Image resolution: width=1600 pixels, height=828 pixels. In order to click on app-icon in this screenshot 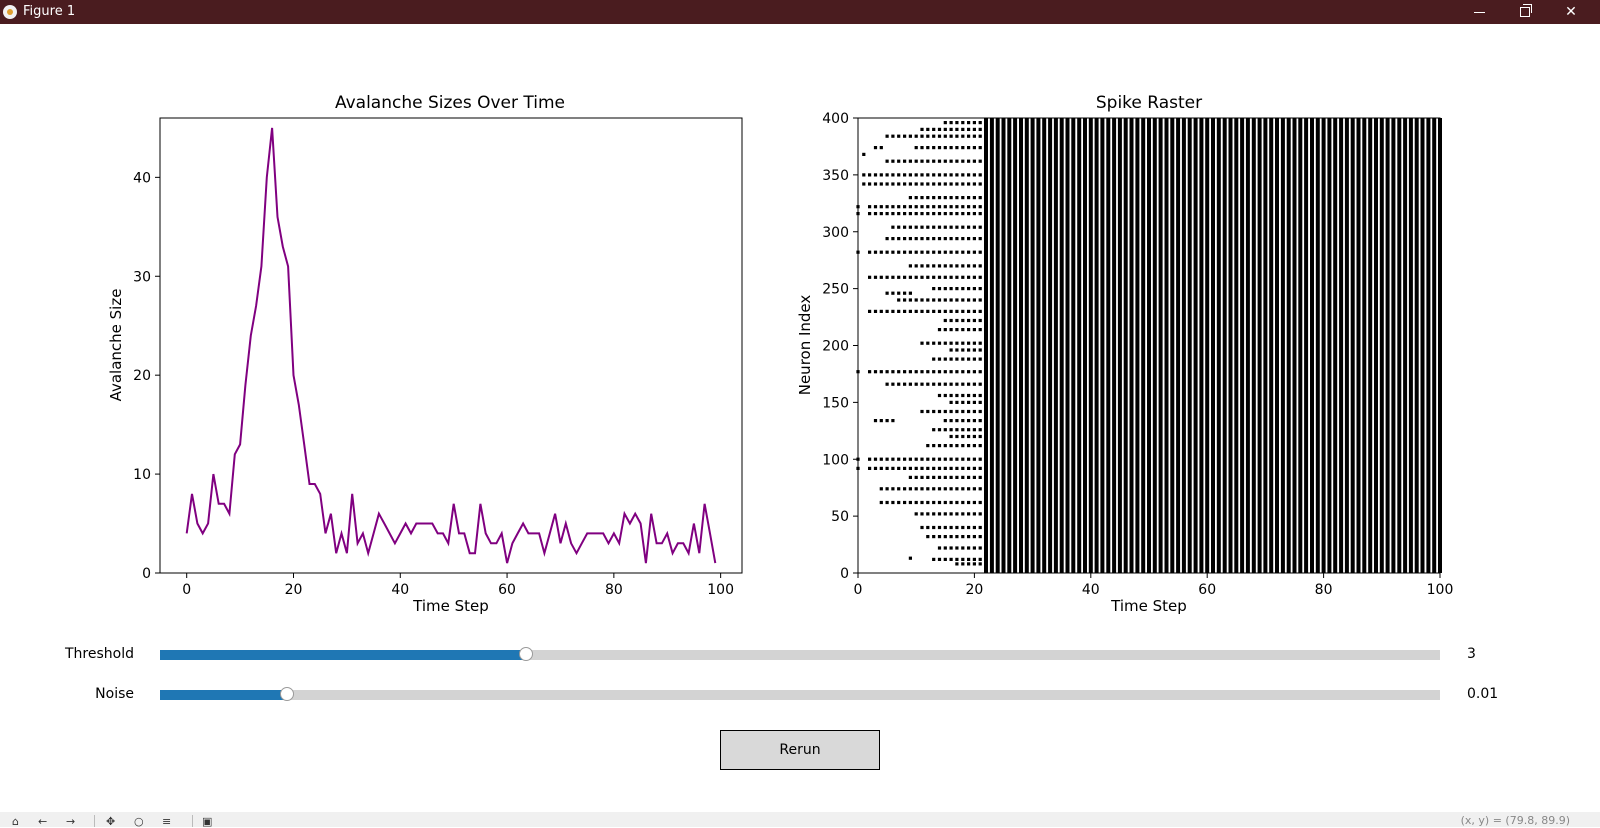, I will do `click(10, 12)`.